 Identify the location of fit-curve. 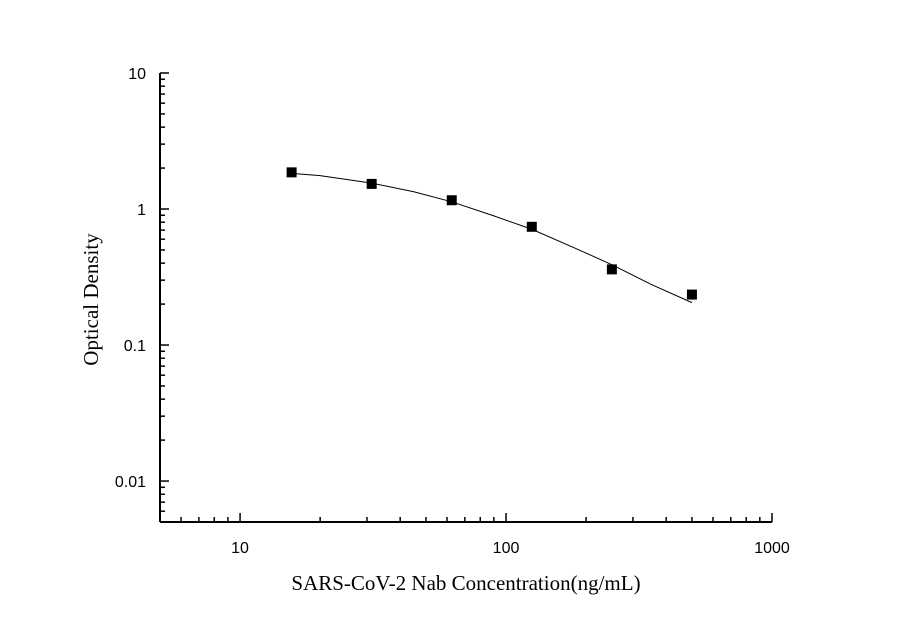
(492, 238).